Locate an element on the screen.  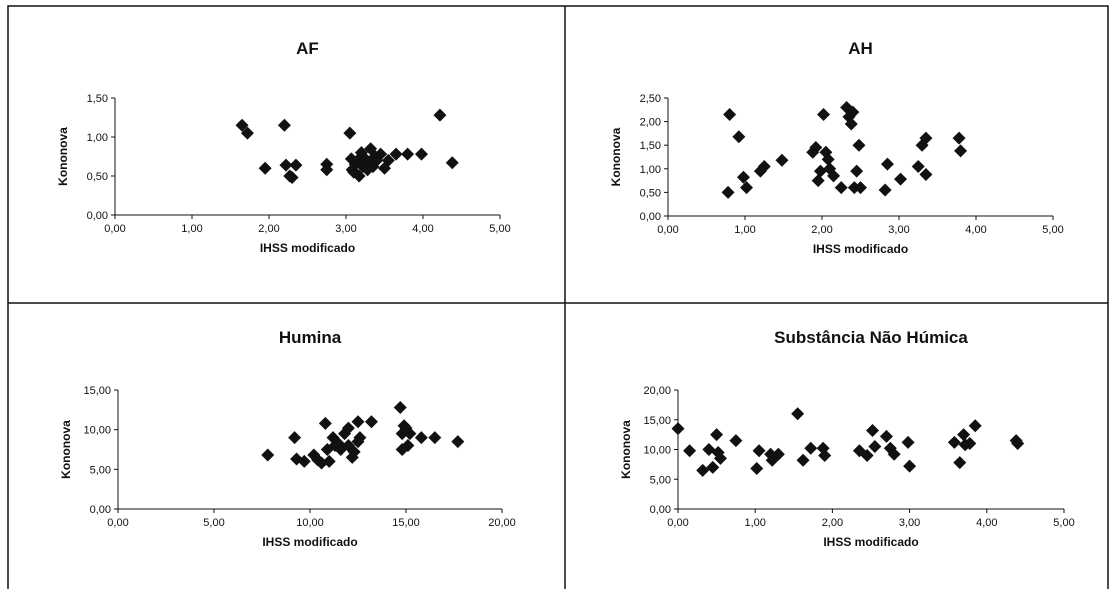
x-tick-label: 20,00 is located at coordinates (502, 523).